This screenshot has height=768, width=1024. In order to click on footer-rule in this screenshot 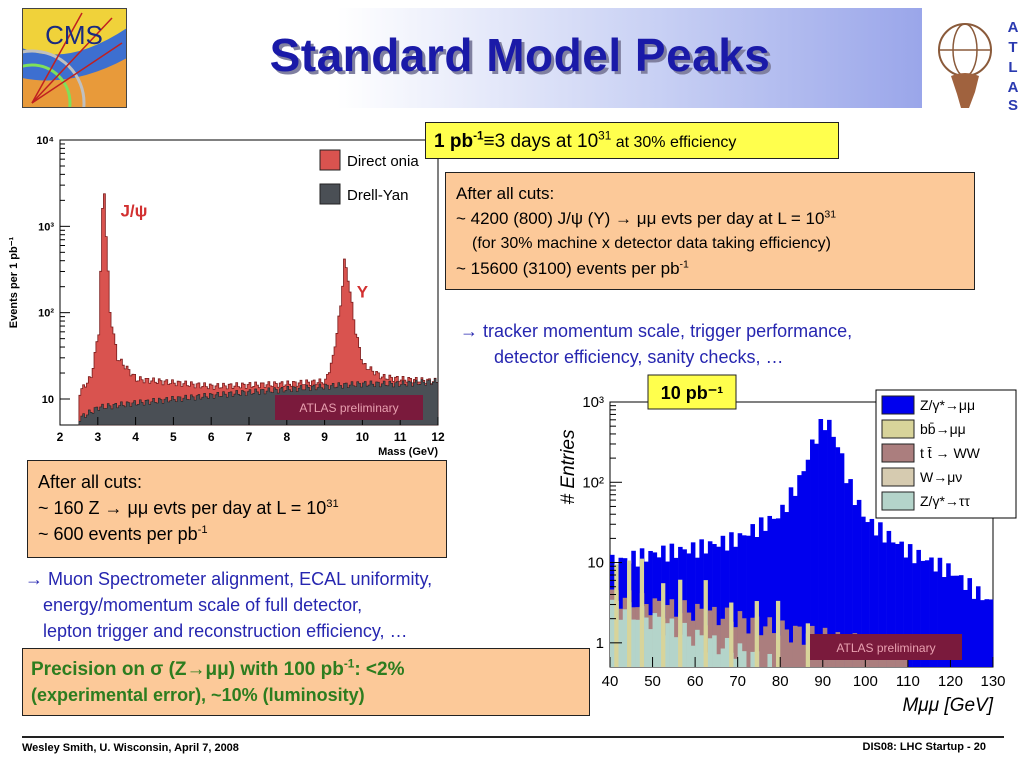, I will do `click(513, 737)`.